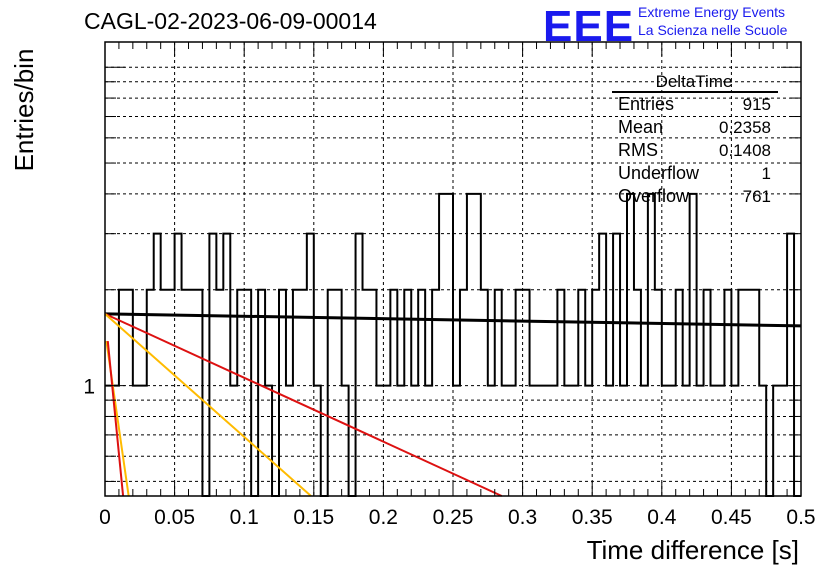 This screenshot has height=572, width=836. What do you see at coordinates (766, 173) in the screenshot?
I see `stats-row-value: 1` at bounding box center [766, 173].